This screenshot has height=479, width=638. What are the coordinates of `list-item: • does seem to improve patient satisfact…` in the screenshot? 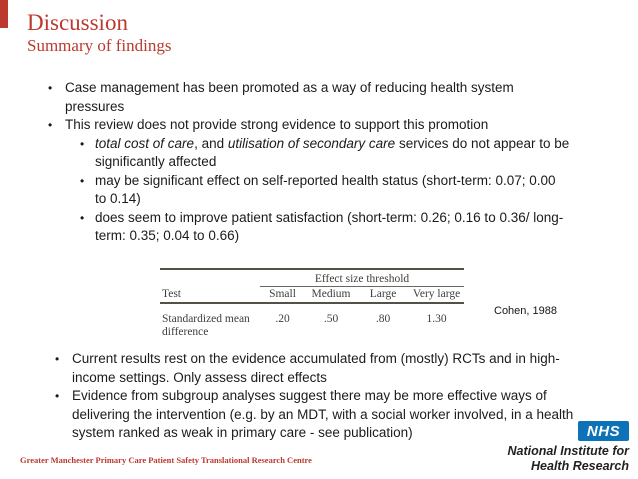 It's located at (325, 227).